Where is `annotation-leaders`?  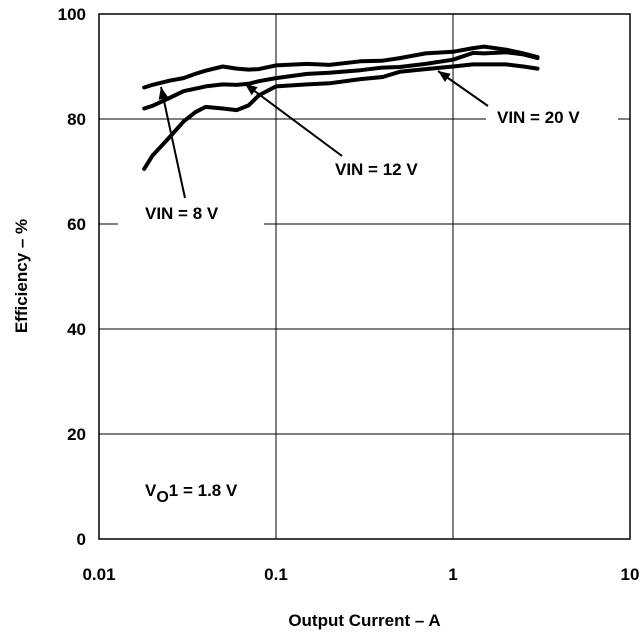
annotation-leaders is located at coordinates (323, 134).